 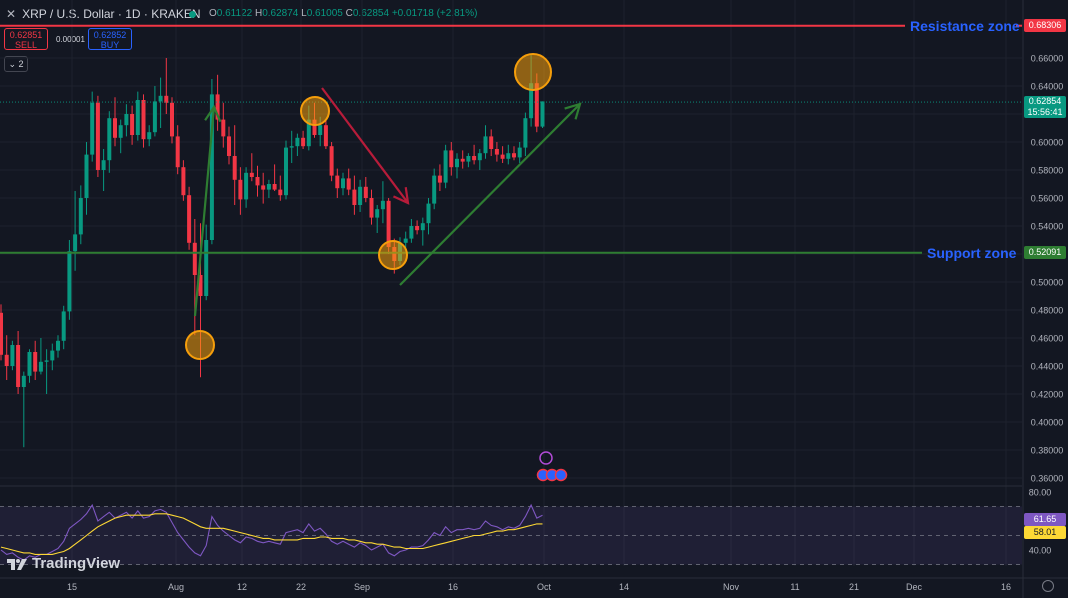 What do you see at coordinates (965, 26) in the screenshot?
I see `resistance-zone-label: Resistance zone` at bounding box center [965, 26].